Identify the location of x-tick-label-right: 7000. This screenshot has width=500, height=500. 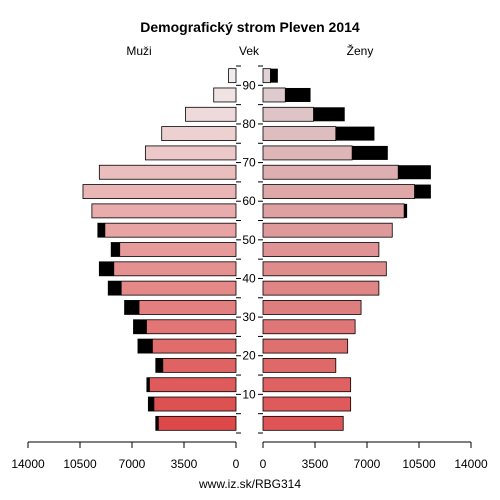
(367, 464).